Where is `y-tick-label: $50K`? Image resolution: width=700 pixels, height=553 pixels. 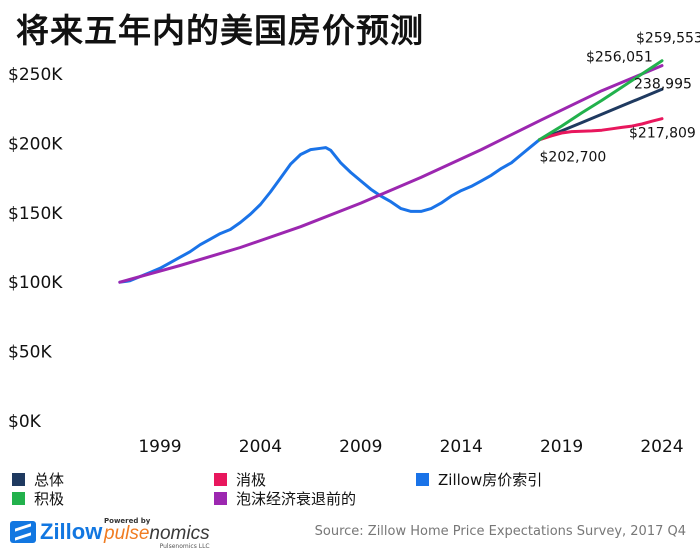
y-tick-label: $50K is located at coordinates (30, 353).